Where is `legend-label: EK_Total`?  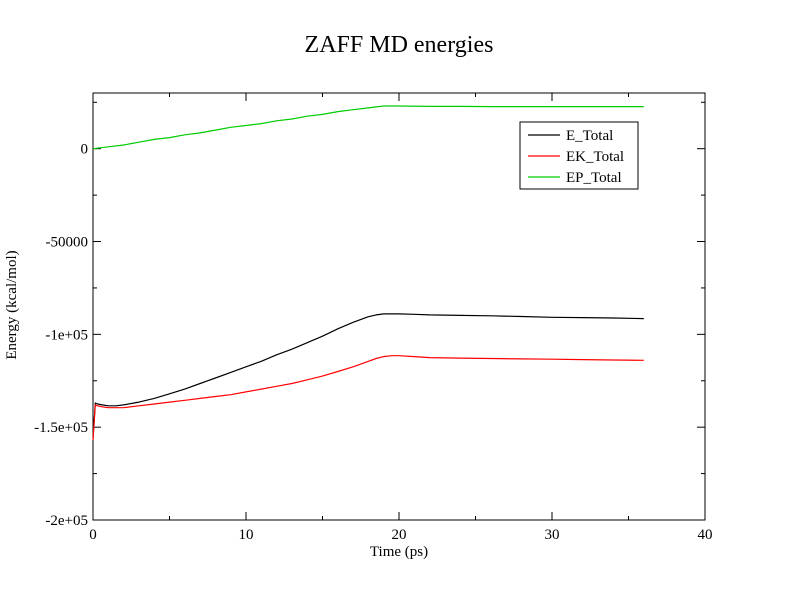
legend-label: EK_Total is located at coordinates (595, 157).